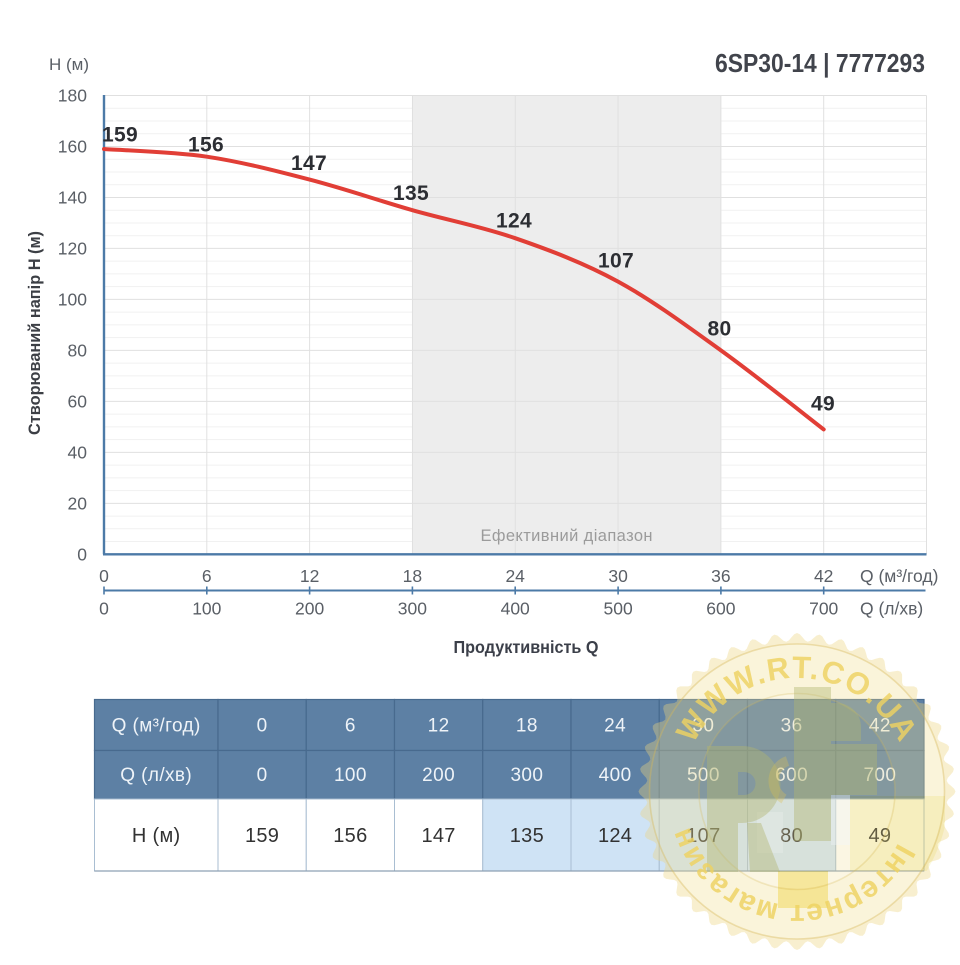 The image size is (960, 965). Describe the element at coordinates (566, 536) in the screenshot. I see `svg-text: Ефективний діапазон` at that location.